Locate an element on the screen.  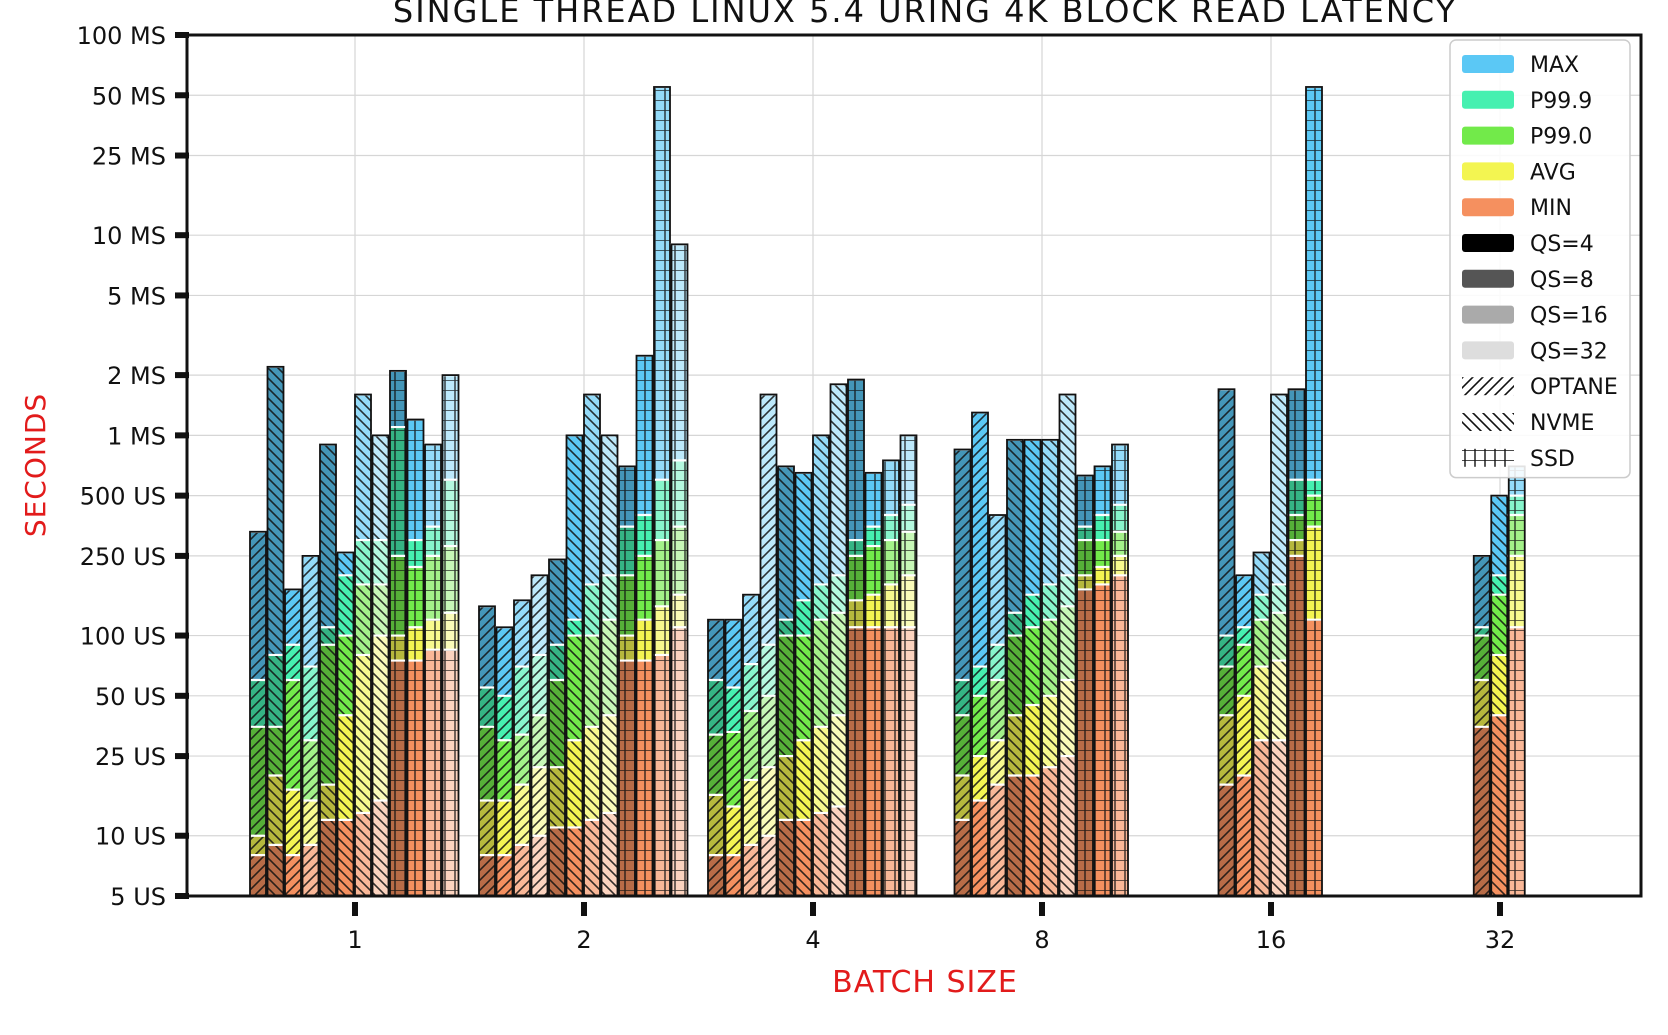
bar-stack-4-optane-qs16 is located at coordinates (751, 745).